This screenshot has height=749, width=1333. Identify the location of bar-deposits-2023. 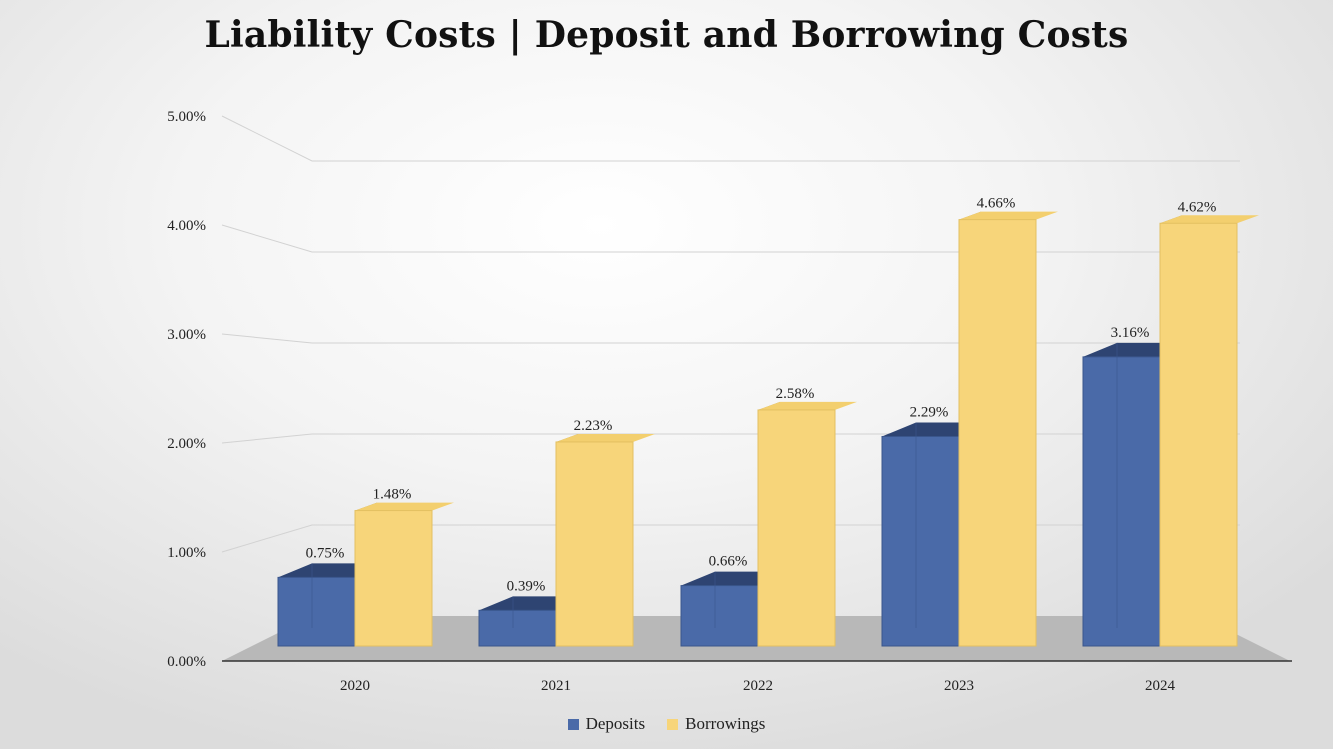
(922, 534).